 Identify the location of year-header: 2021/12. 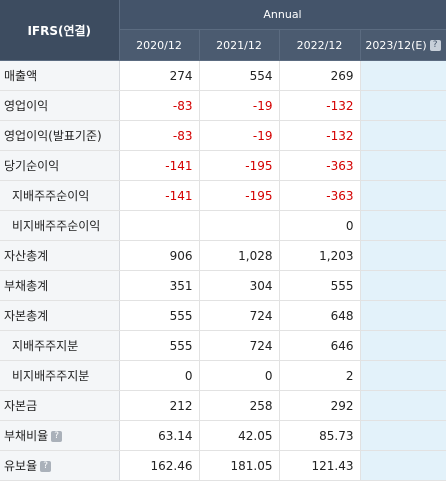
(239, 45).